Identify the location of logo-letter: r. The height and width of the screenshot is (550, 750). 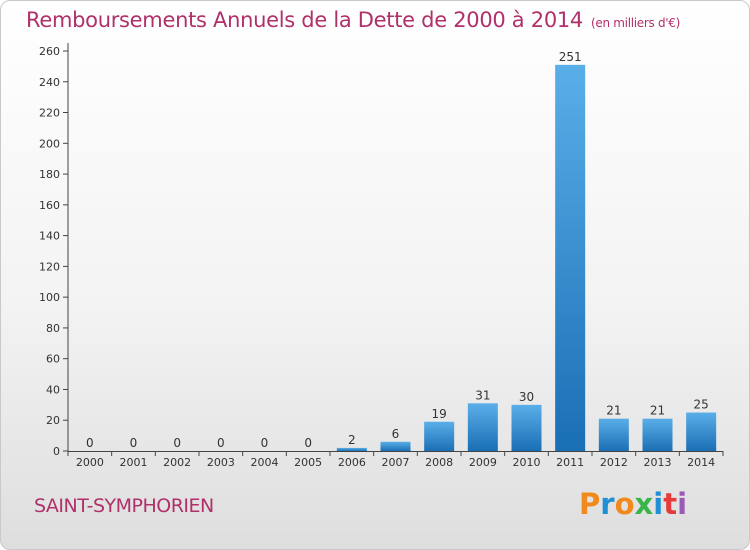
(607, 504).